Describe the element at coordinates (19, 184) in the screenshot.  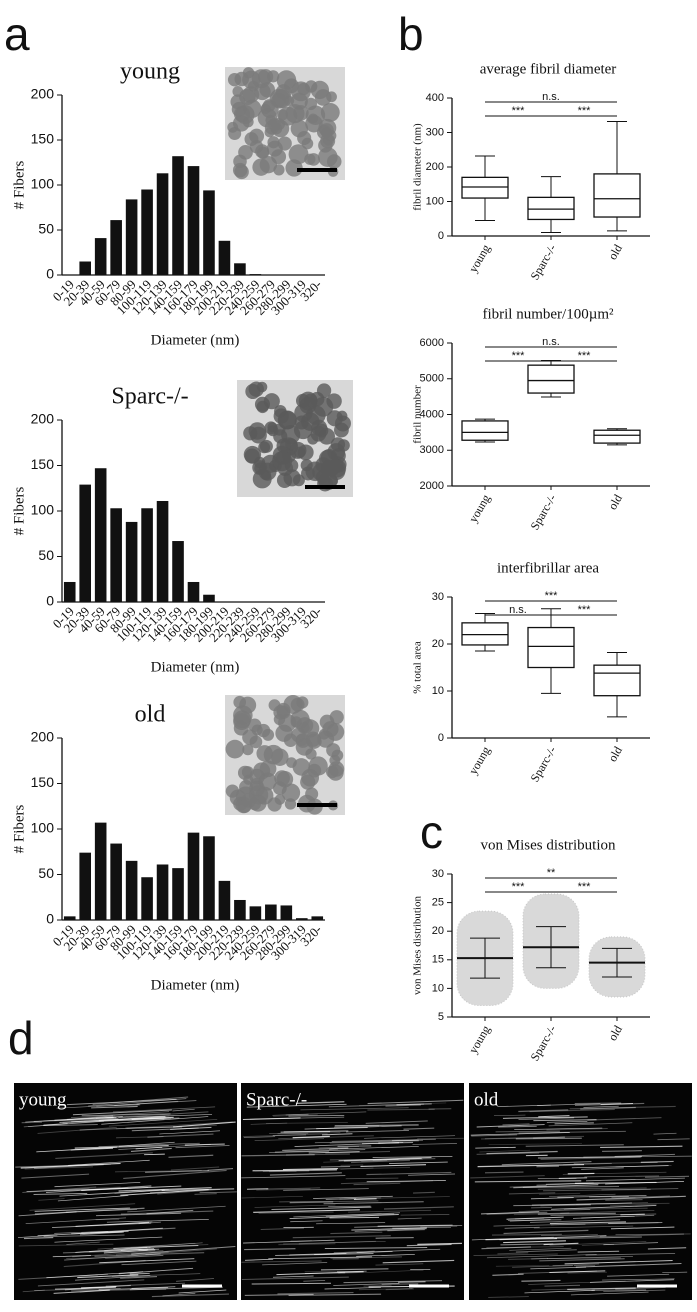
I see `y-axis-label: # Fibers` at that location.